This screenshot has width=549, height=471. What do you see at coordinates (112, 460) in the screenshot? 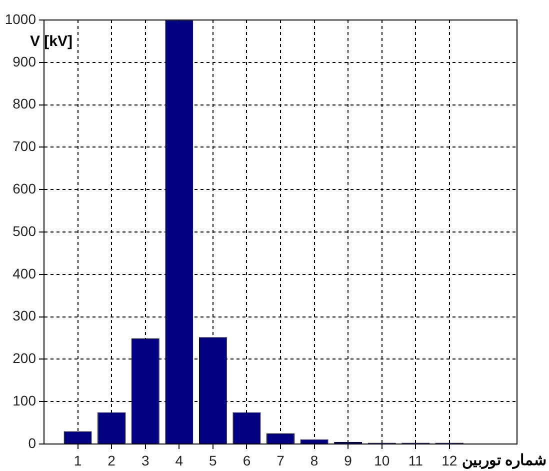
I see `x-tick-label: 2` at bounding box center [112, 460].